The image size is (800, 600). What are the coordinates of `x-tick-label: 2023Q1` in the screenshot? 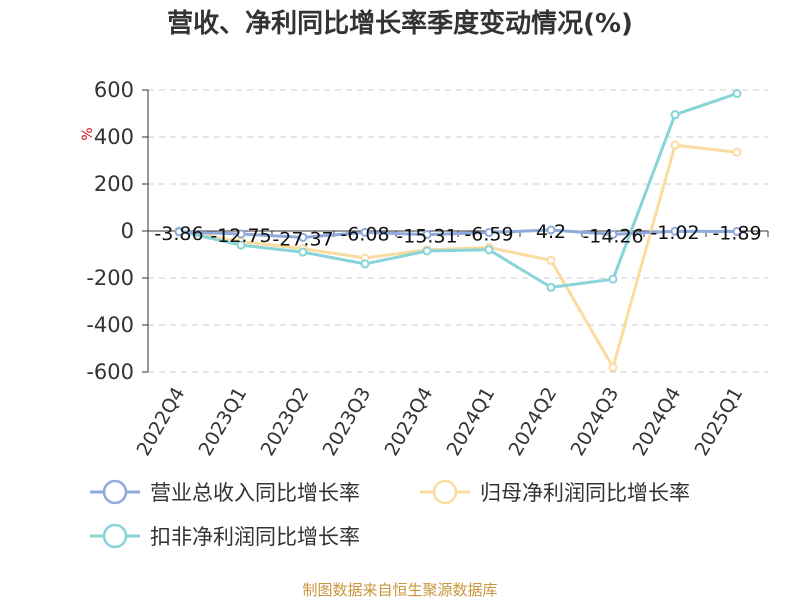 It's located at (223, 422).